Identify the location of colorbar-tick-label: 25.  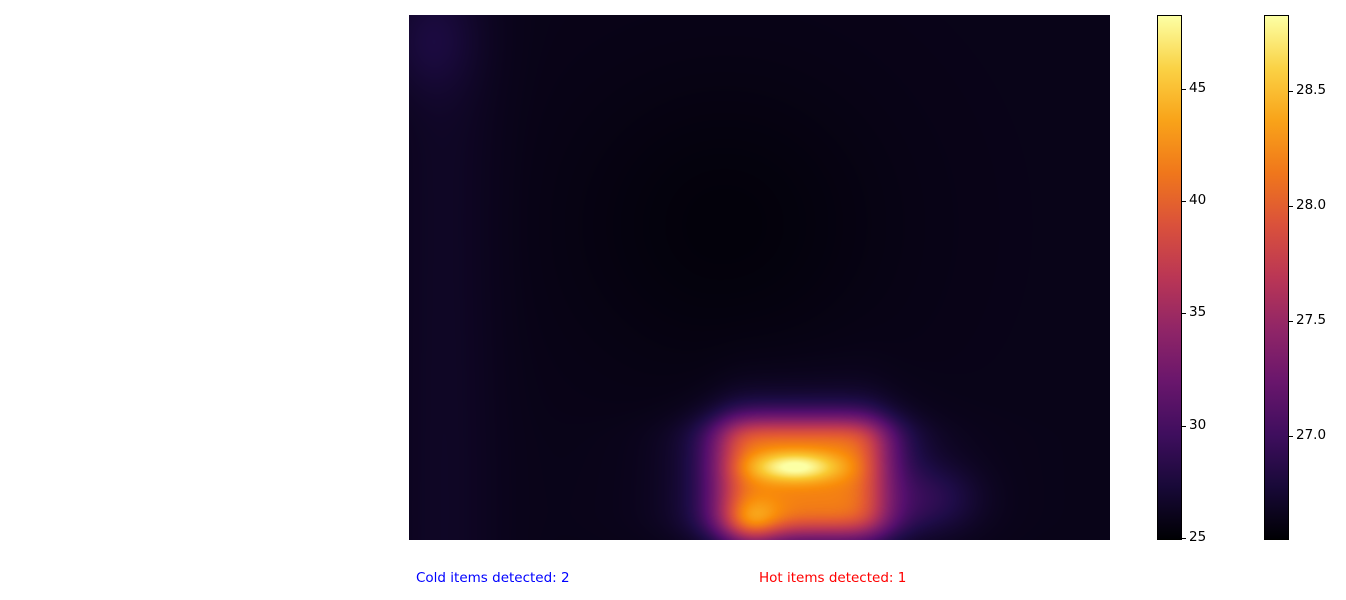
(1198, 537).